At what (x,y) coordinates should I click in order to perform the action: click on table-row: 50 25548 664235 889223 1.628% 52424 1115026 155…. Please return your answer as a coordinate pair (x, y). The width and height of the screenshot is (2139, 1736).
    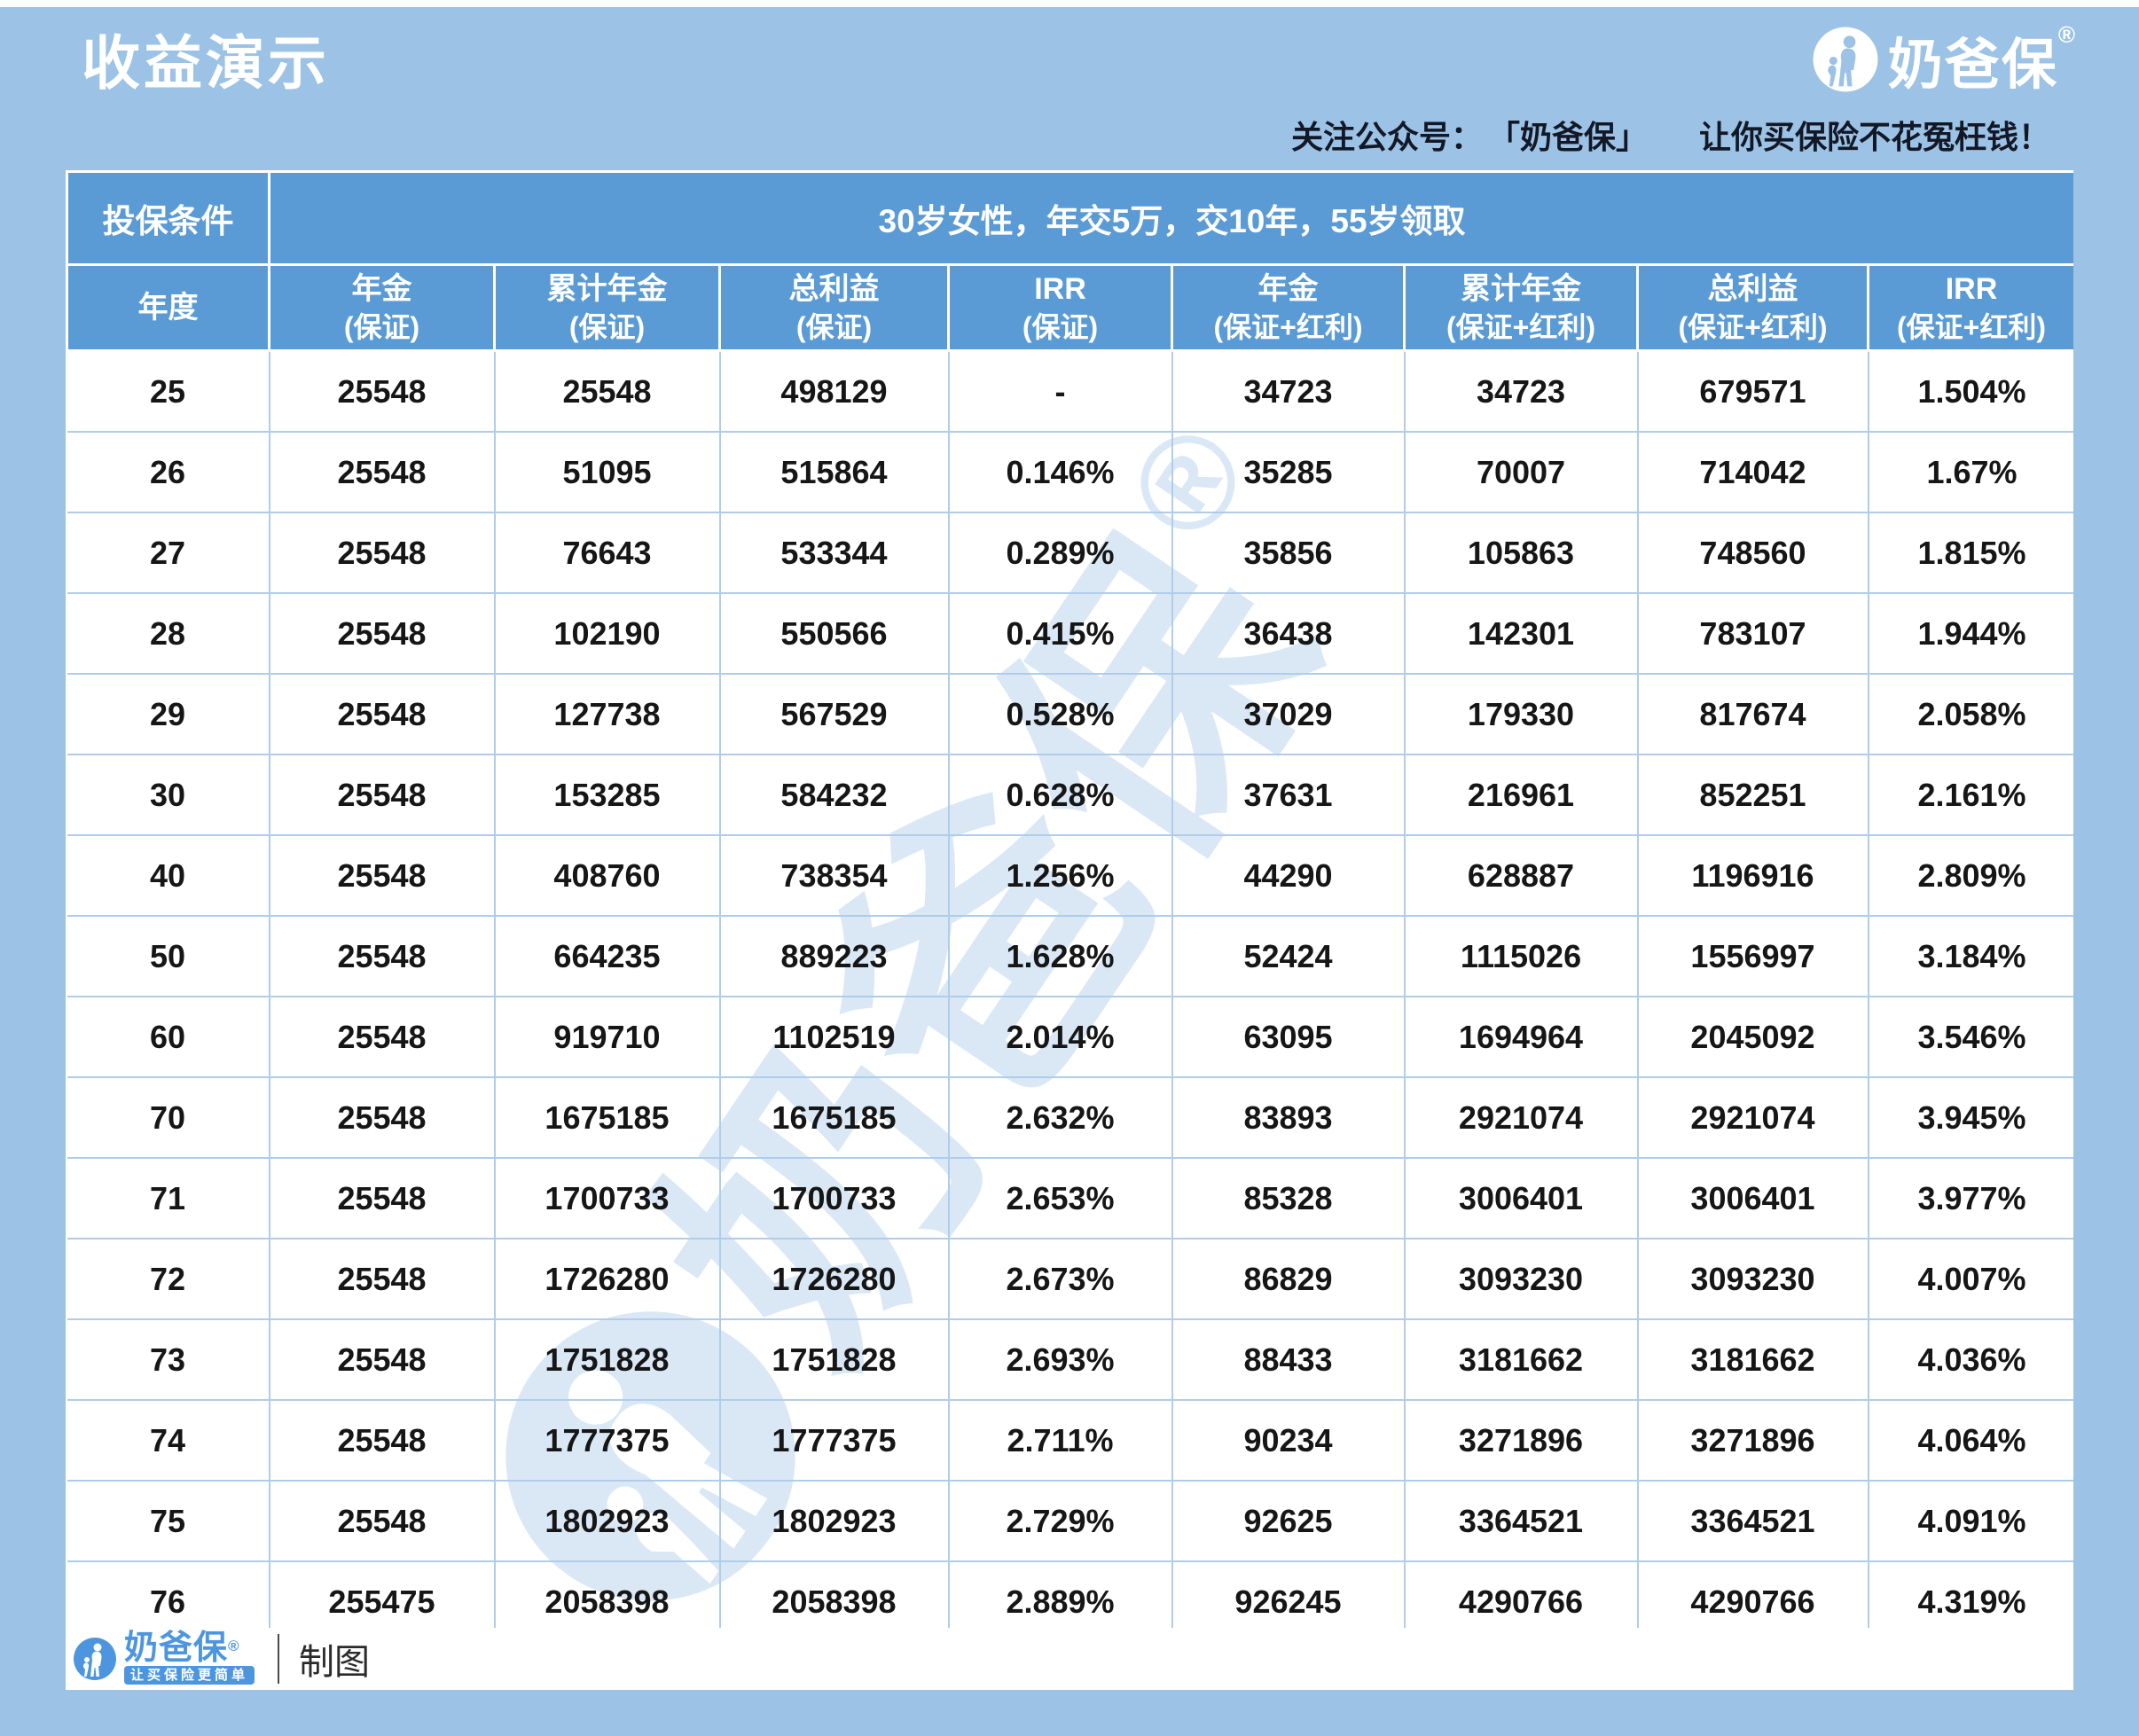
    Looking at the image, I should click on (1070, 956).